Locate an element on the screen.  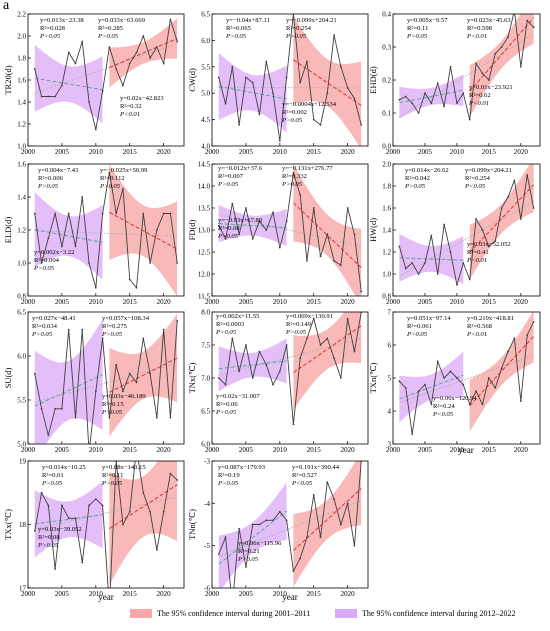
y-tick-label: -3 is located at coordinates (207, 462).